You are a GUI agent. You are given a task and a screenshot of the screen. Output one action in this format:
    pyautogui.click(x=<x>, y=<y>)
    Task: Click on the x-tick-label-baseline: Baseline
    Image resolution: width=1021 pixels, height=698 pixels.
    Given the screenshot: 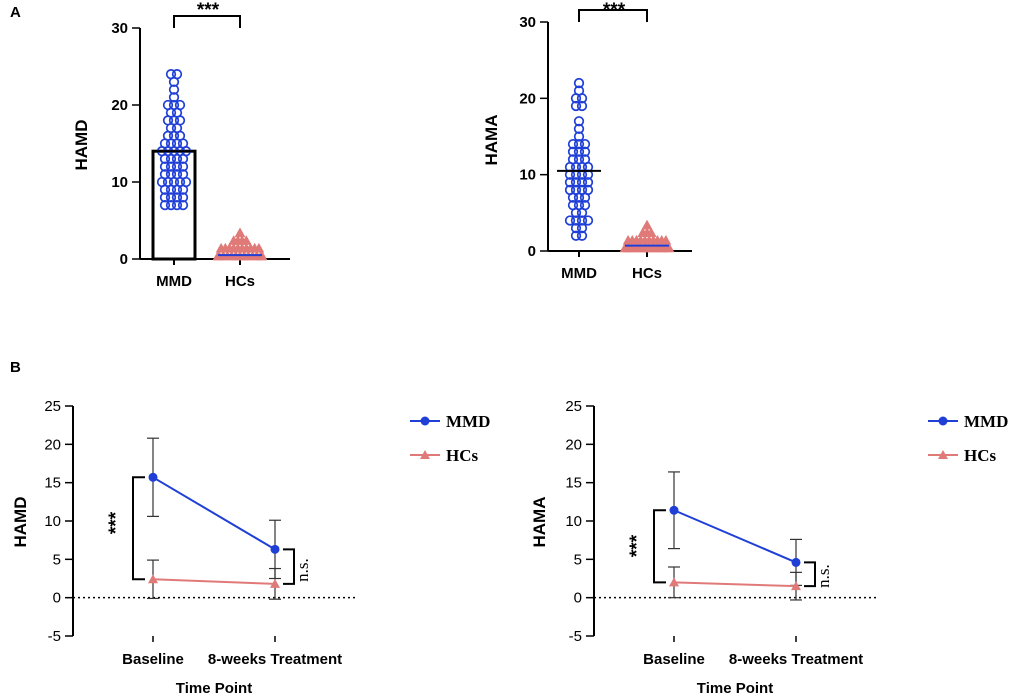 What is the action you would take?
    pyautogui.click(x=153, y=659)
    